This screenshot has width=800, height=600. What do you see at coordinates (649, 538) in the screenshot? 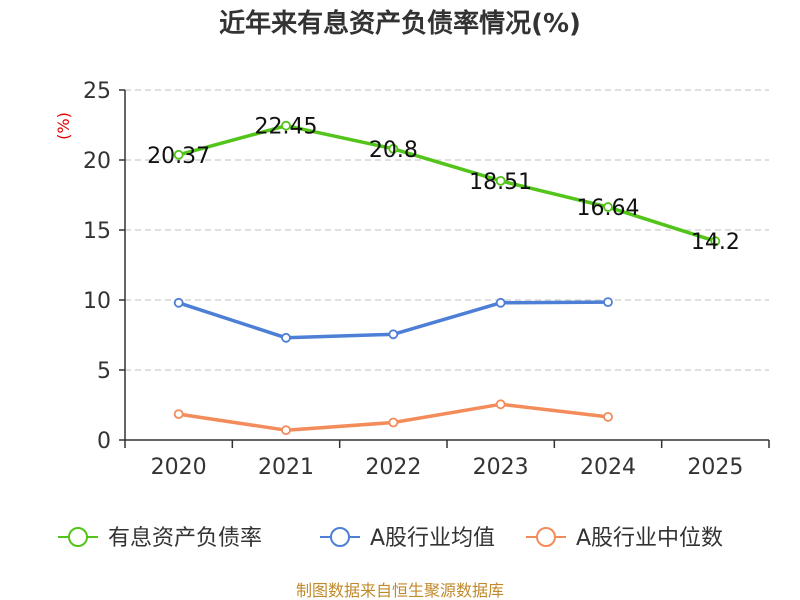
I see `legend-label: A股行业中位数` at bounding box center [649, 538].